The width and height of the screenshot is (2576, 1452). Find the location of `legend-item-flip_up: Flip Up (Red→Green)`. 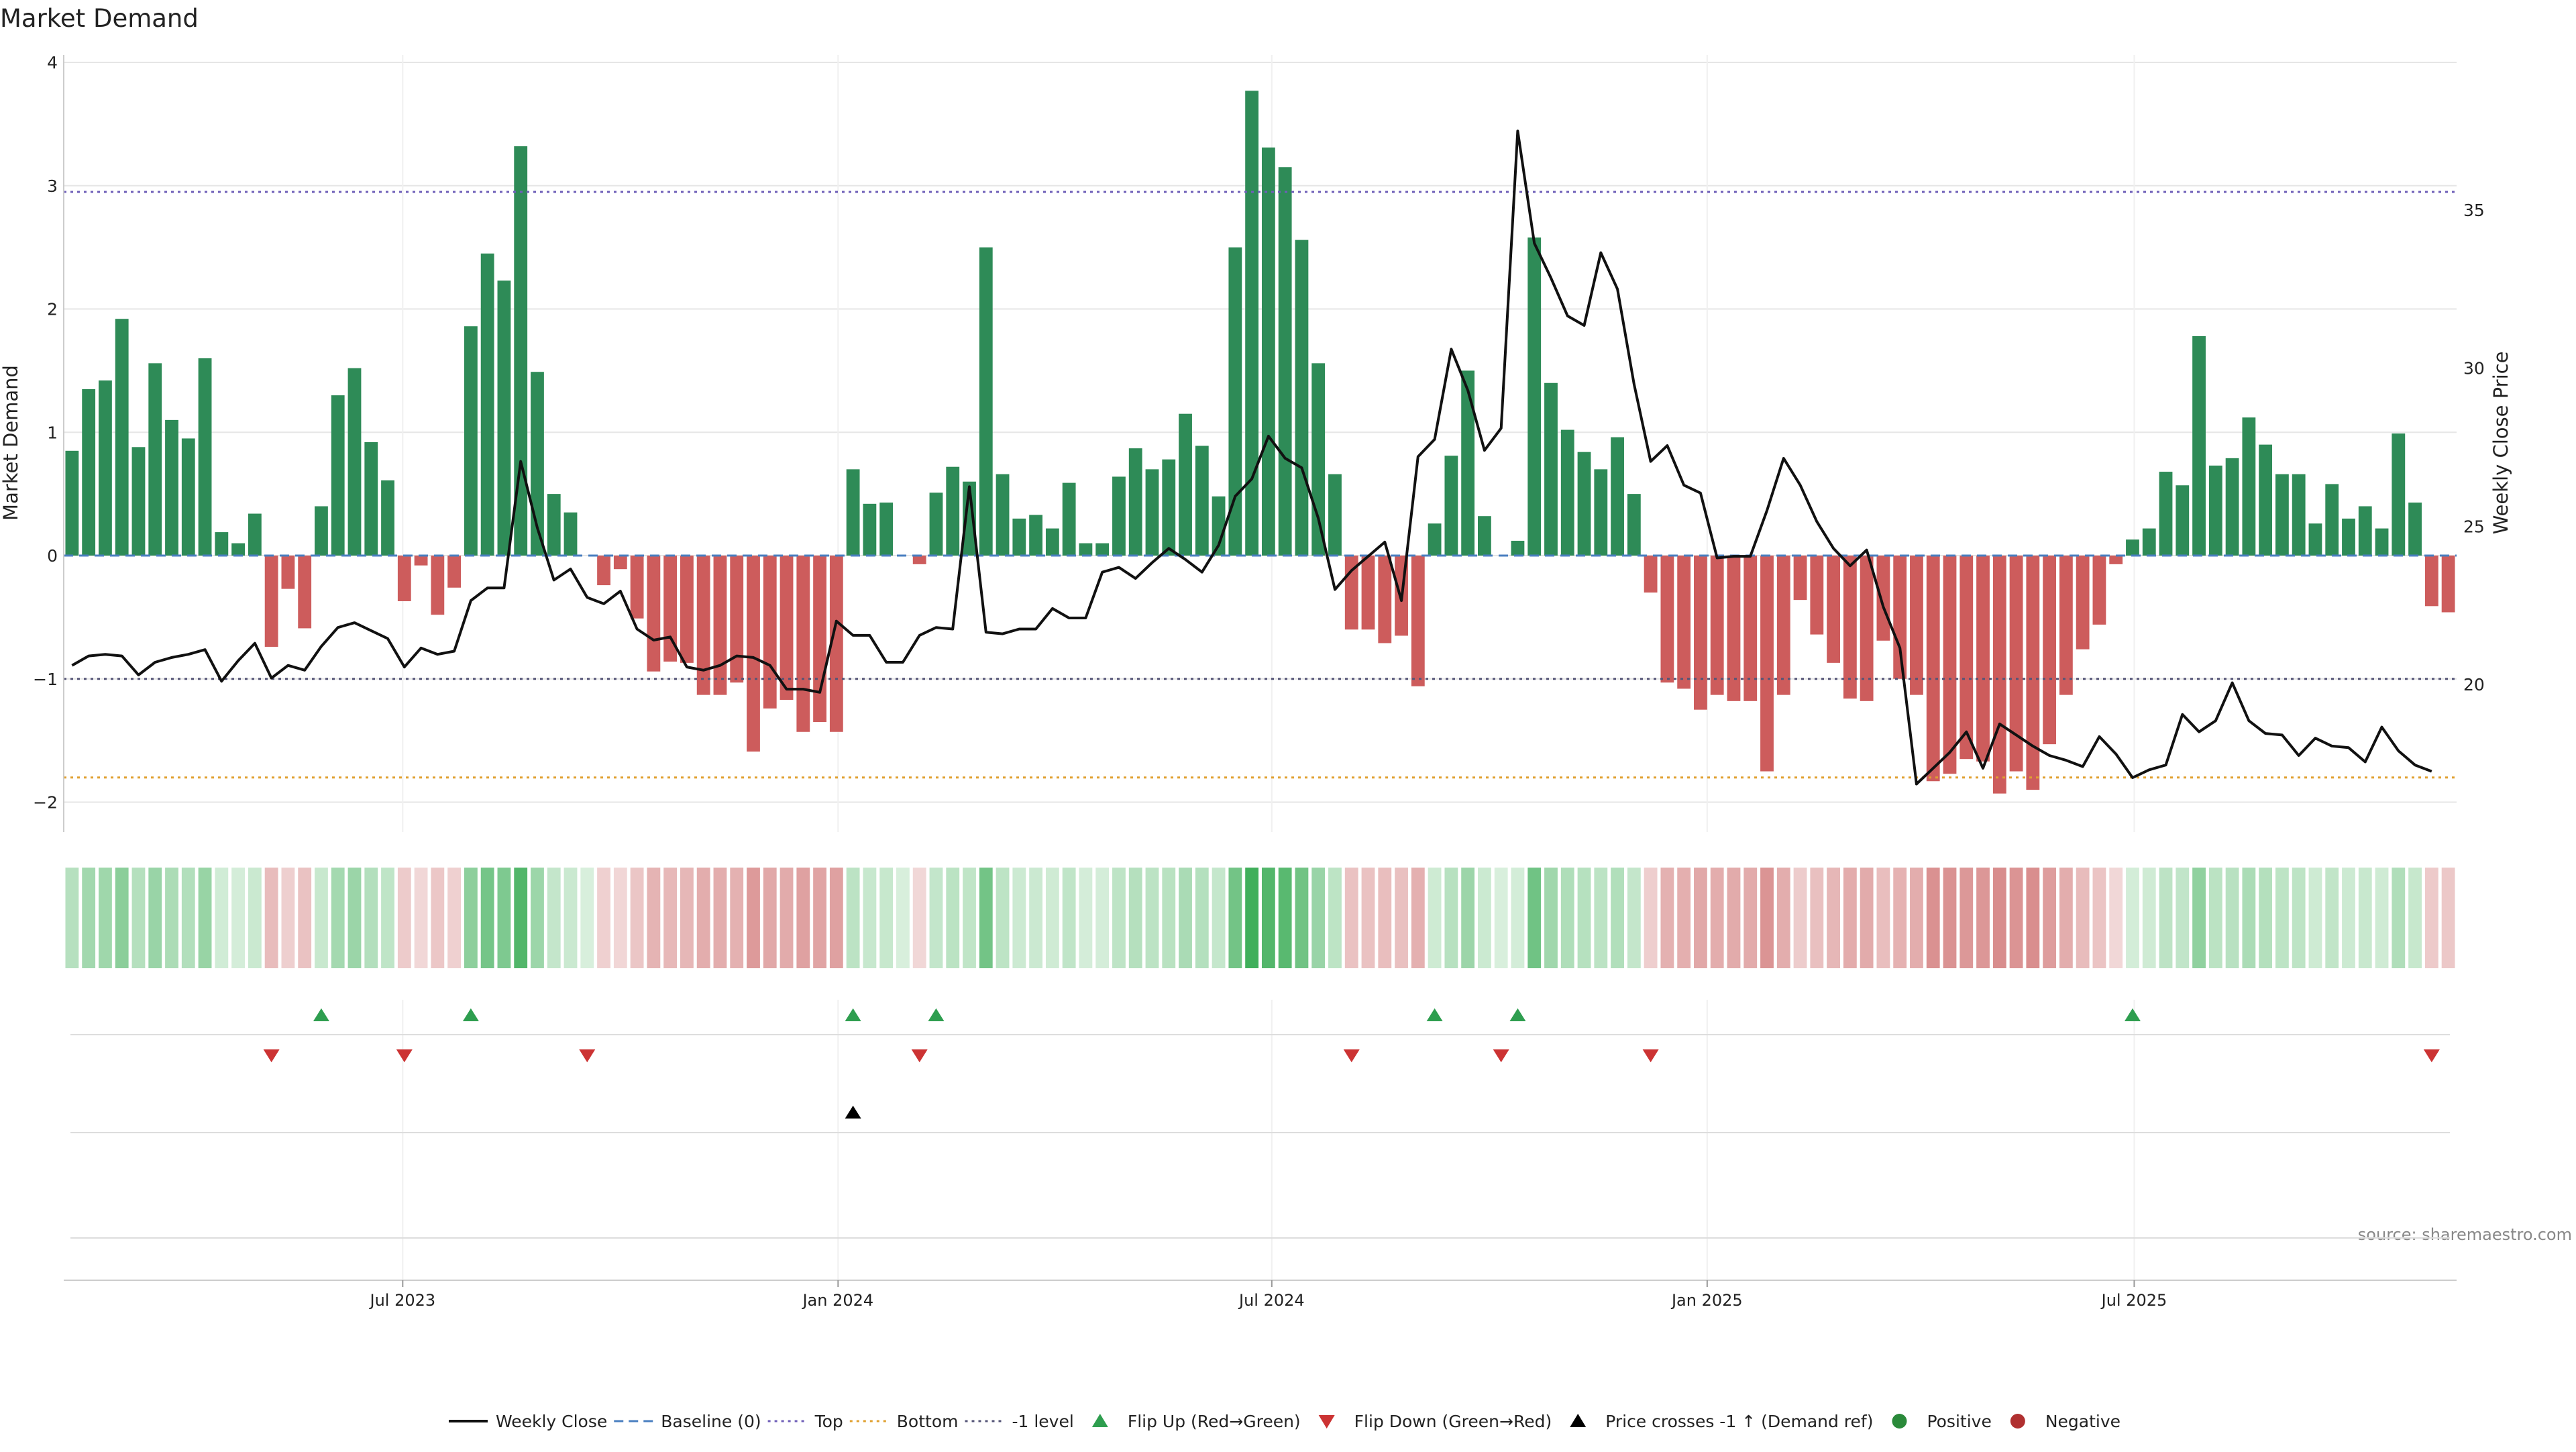

legend-item-flip_up: Flip Up (Red→Green) is located at coordinates (1196, 1422).